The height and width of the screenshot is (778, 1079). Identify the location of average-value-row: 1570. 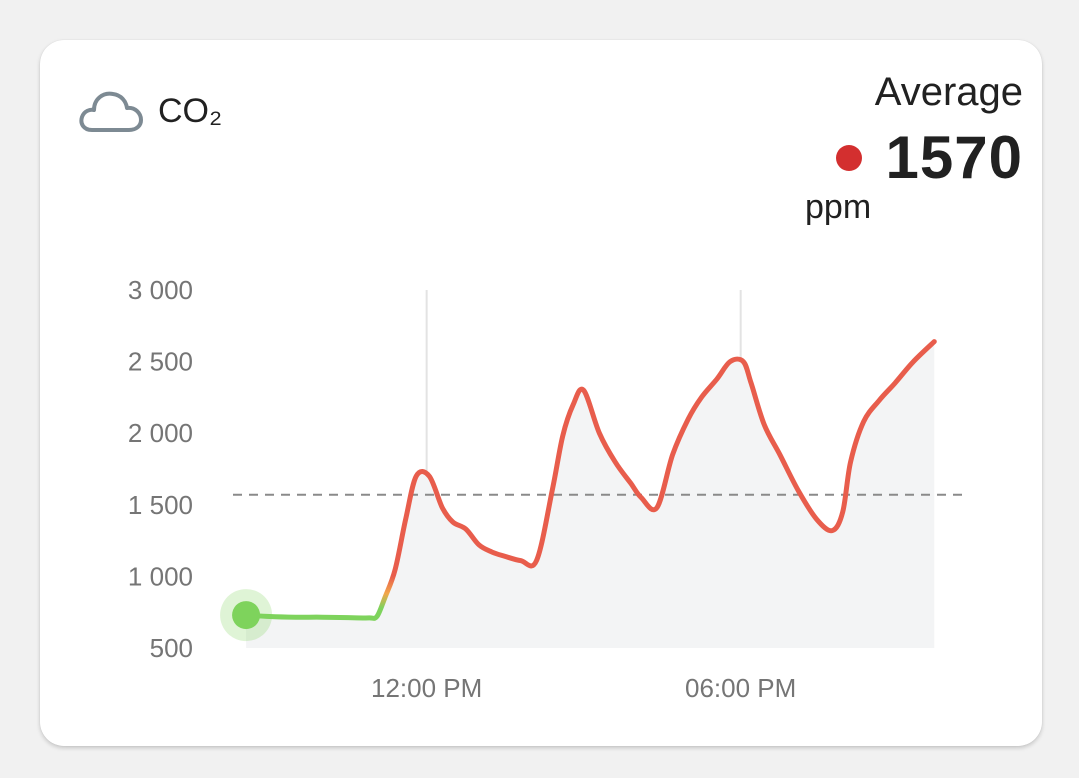
(929, 157).